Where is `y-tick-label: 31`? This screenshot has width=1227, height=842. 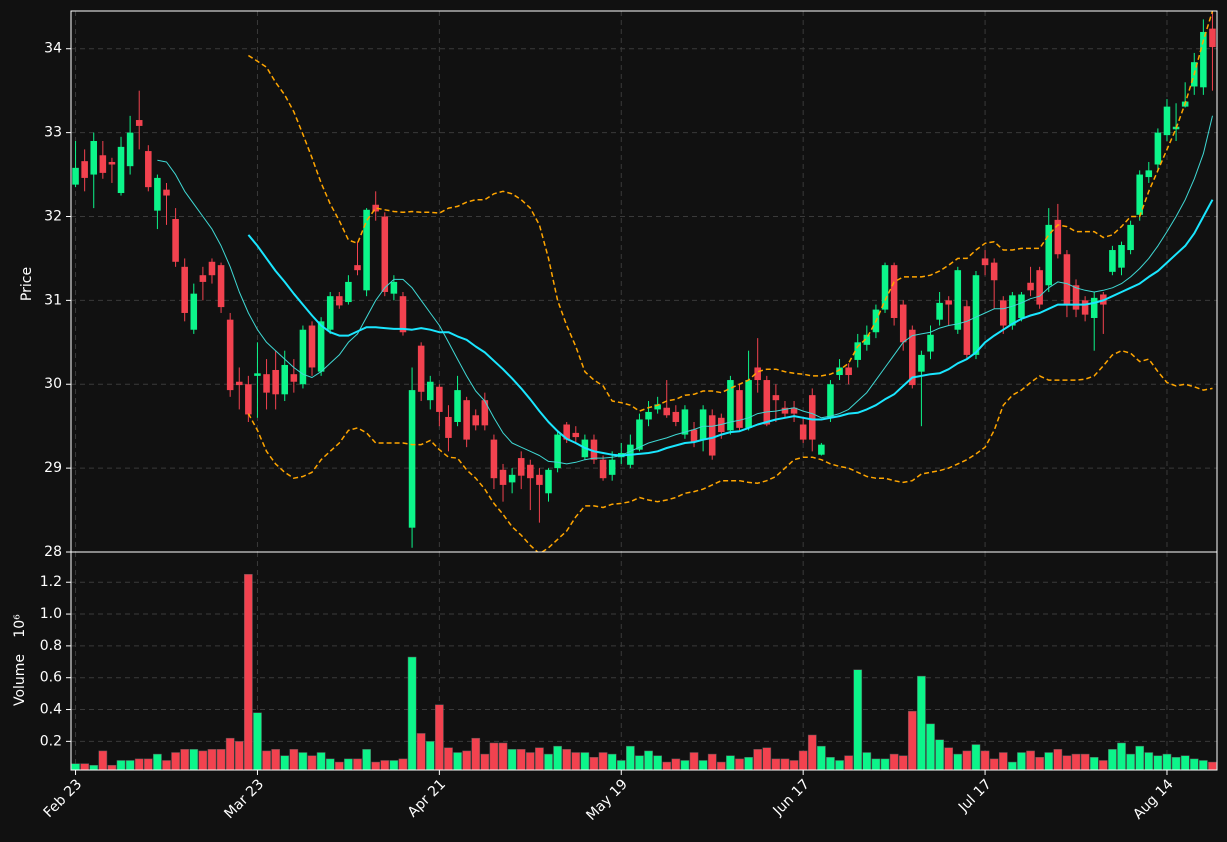 y-tick-label: 31 is located at coordinates (53, 300).